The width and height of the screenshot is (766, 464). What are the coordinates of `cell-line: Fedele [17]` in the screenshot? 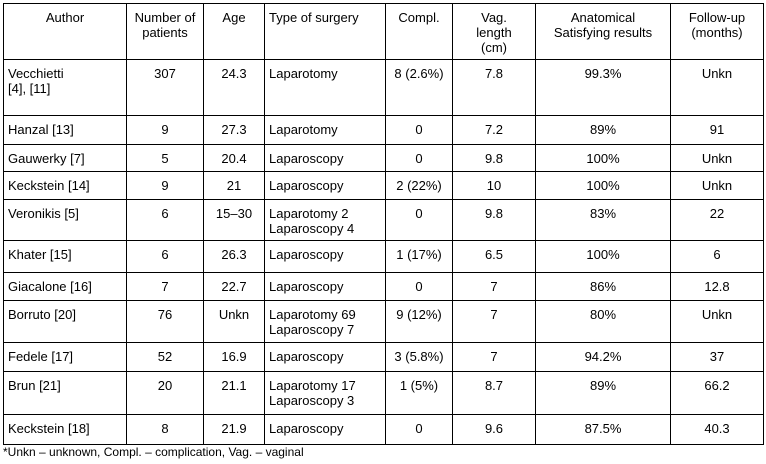 It's located at (41, 356).